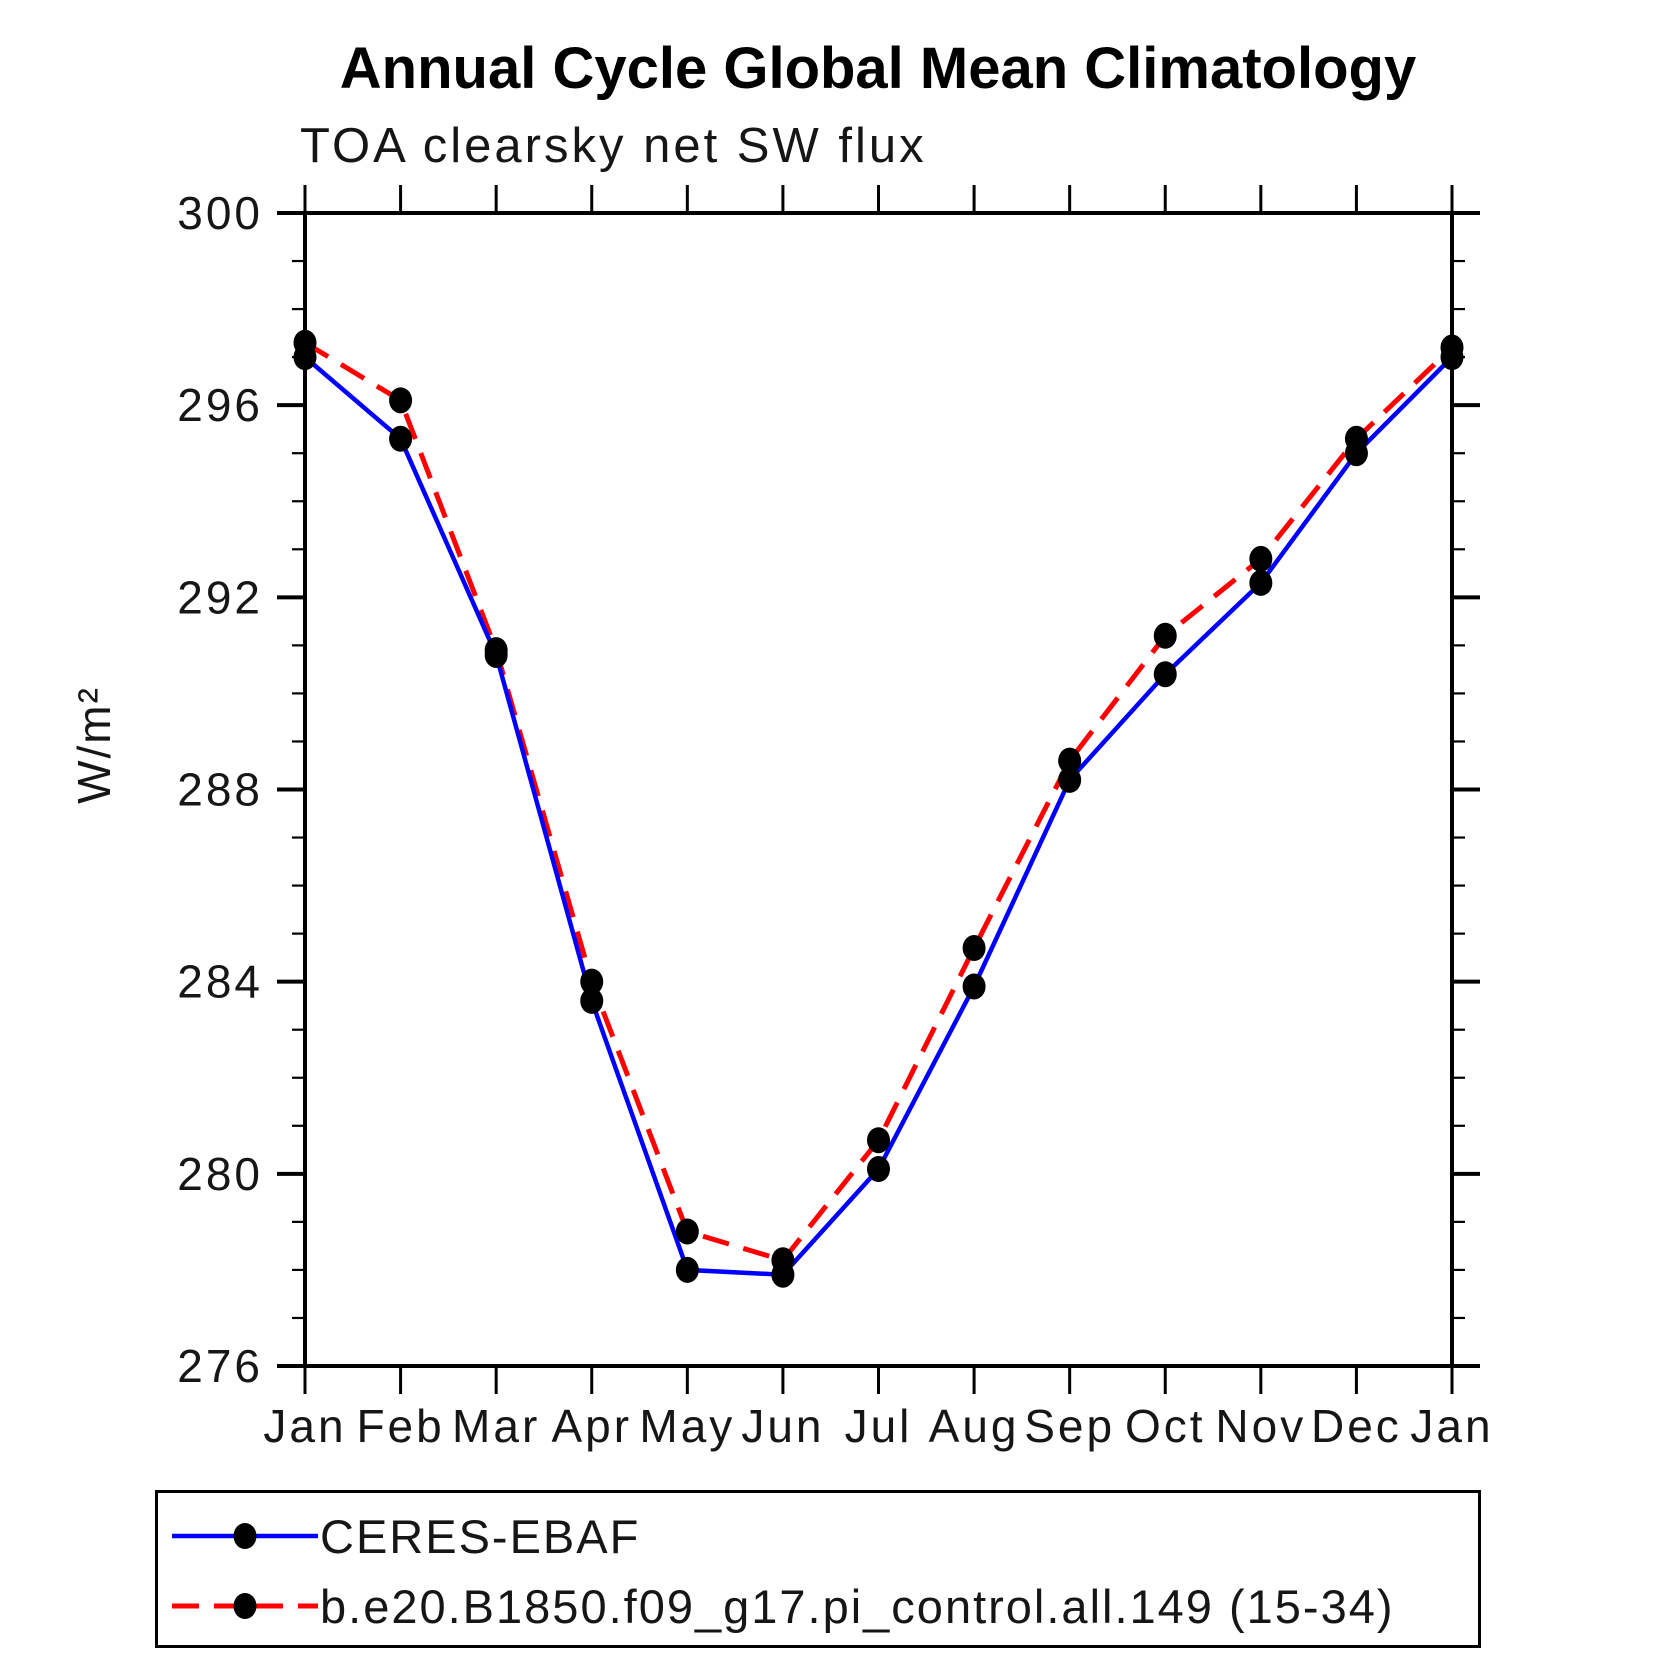  What do you see at coordinates (220, 982) in the screenshot?
I see `y-tick-label: 284` at bounding box center [220, 982].